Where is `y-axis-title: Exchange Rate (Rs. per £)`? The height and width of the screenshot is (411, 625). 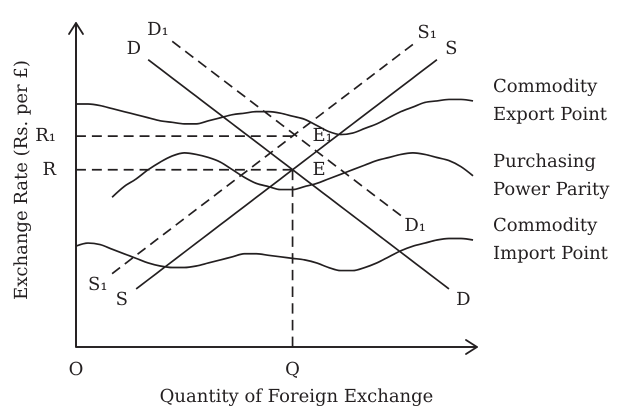
y-axis-title: Exchange Rate (Rs. per £) is located at coordinates (21, 180).